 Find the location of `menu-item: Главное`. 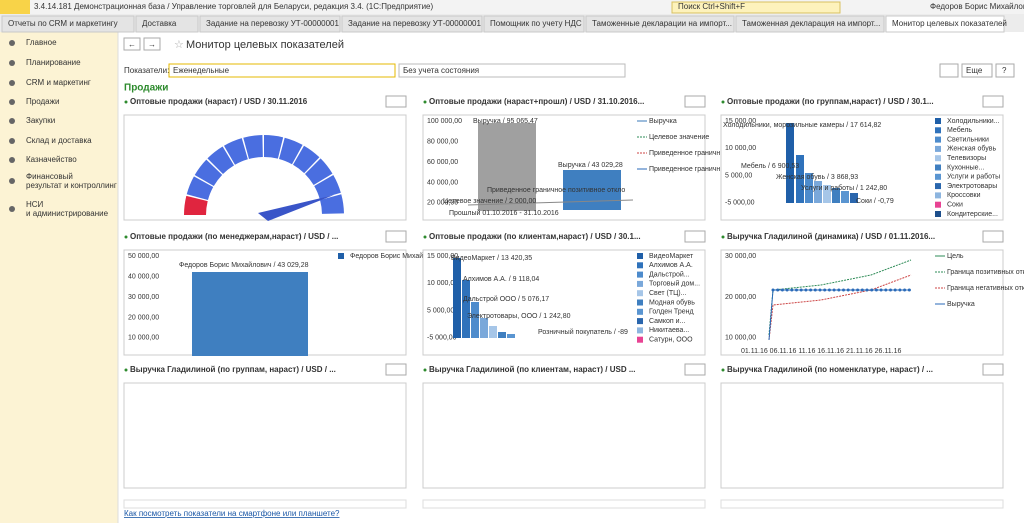

menu-item: Главное is located at coordinates (41, 42).